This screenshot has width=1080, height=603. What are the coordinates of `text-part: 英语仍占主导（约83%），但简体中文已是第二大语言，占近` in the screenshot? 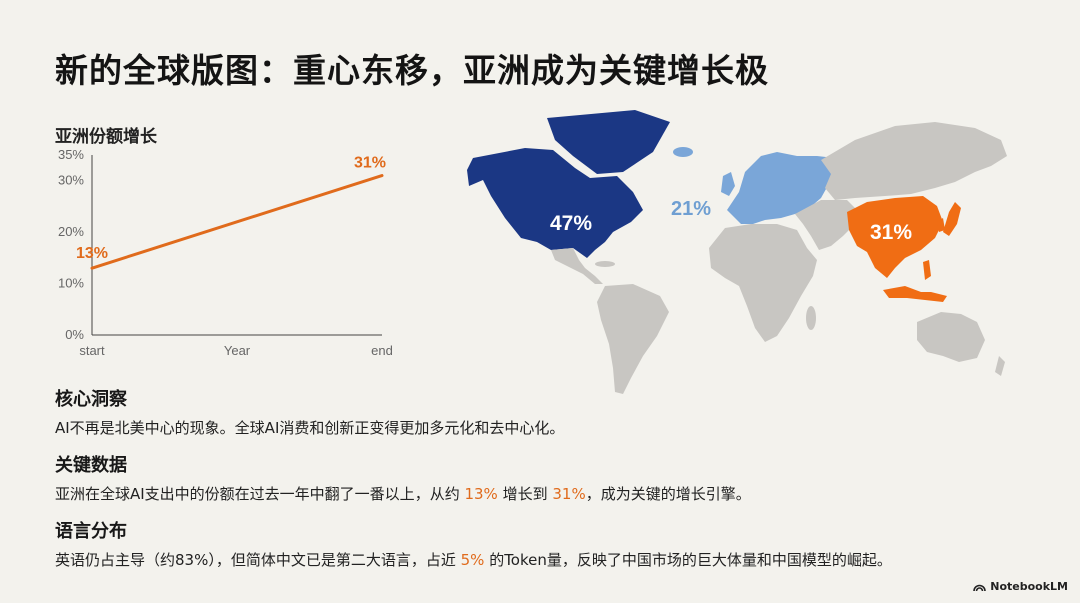 It's located at (258, 560).